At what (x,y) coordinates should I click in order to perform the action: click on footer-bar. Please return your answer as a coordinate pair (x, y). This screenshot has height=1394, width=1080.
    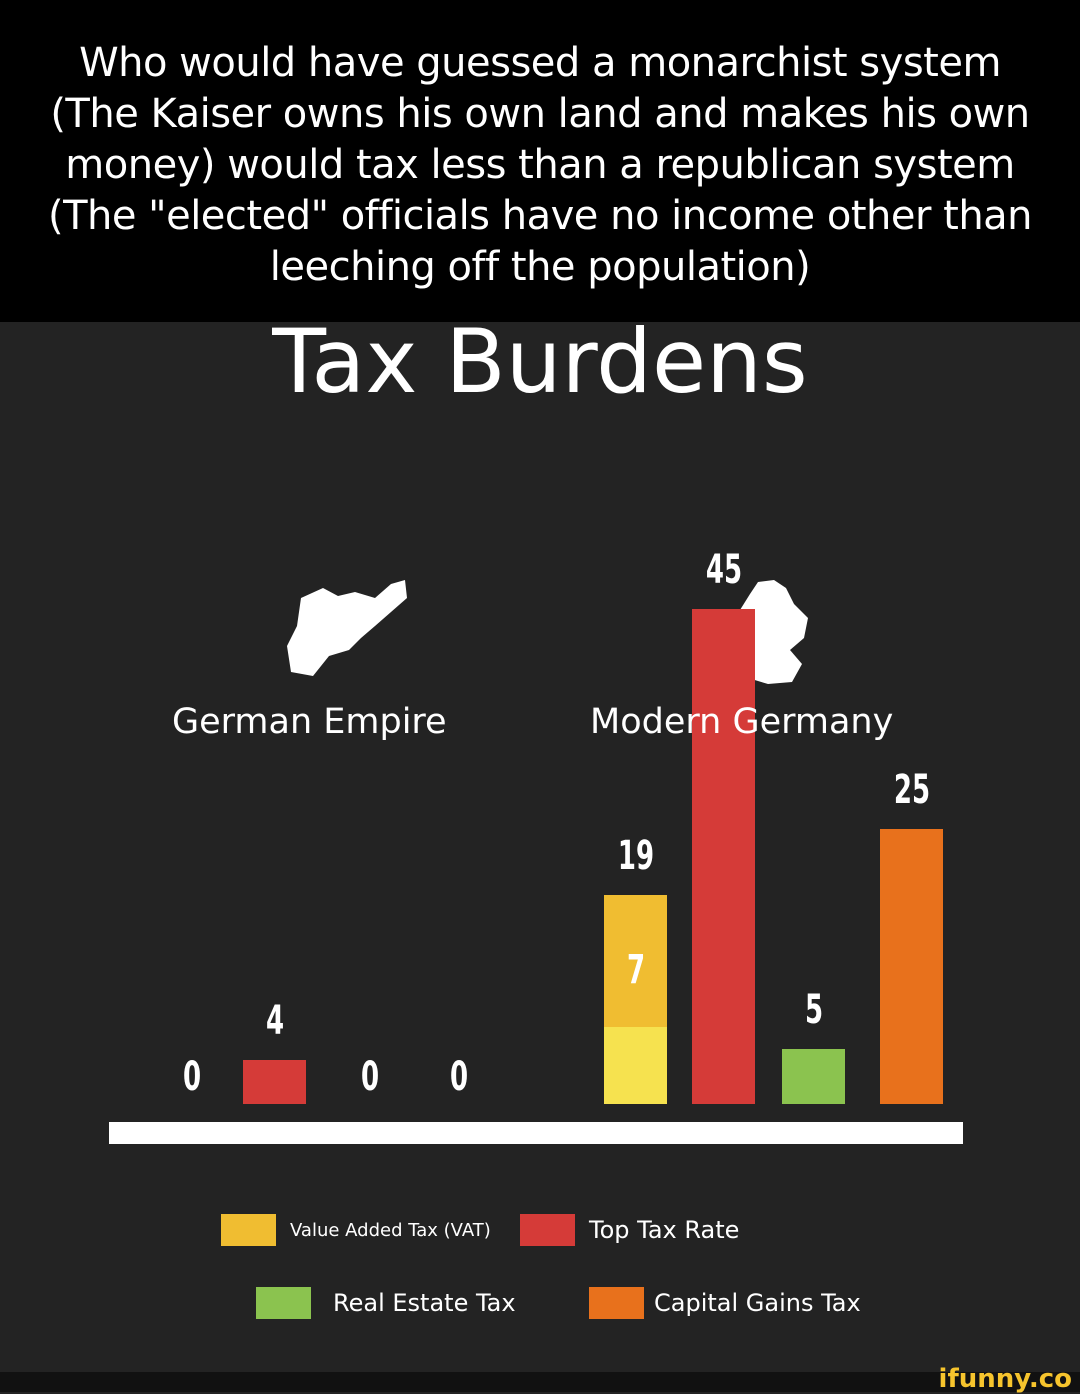
    Looking at the image, I should click on (540, 1382).